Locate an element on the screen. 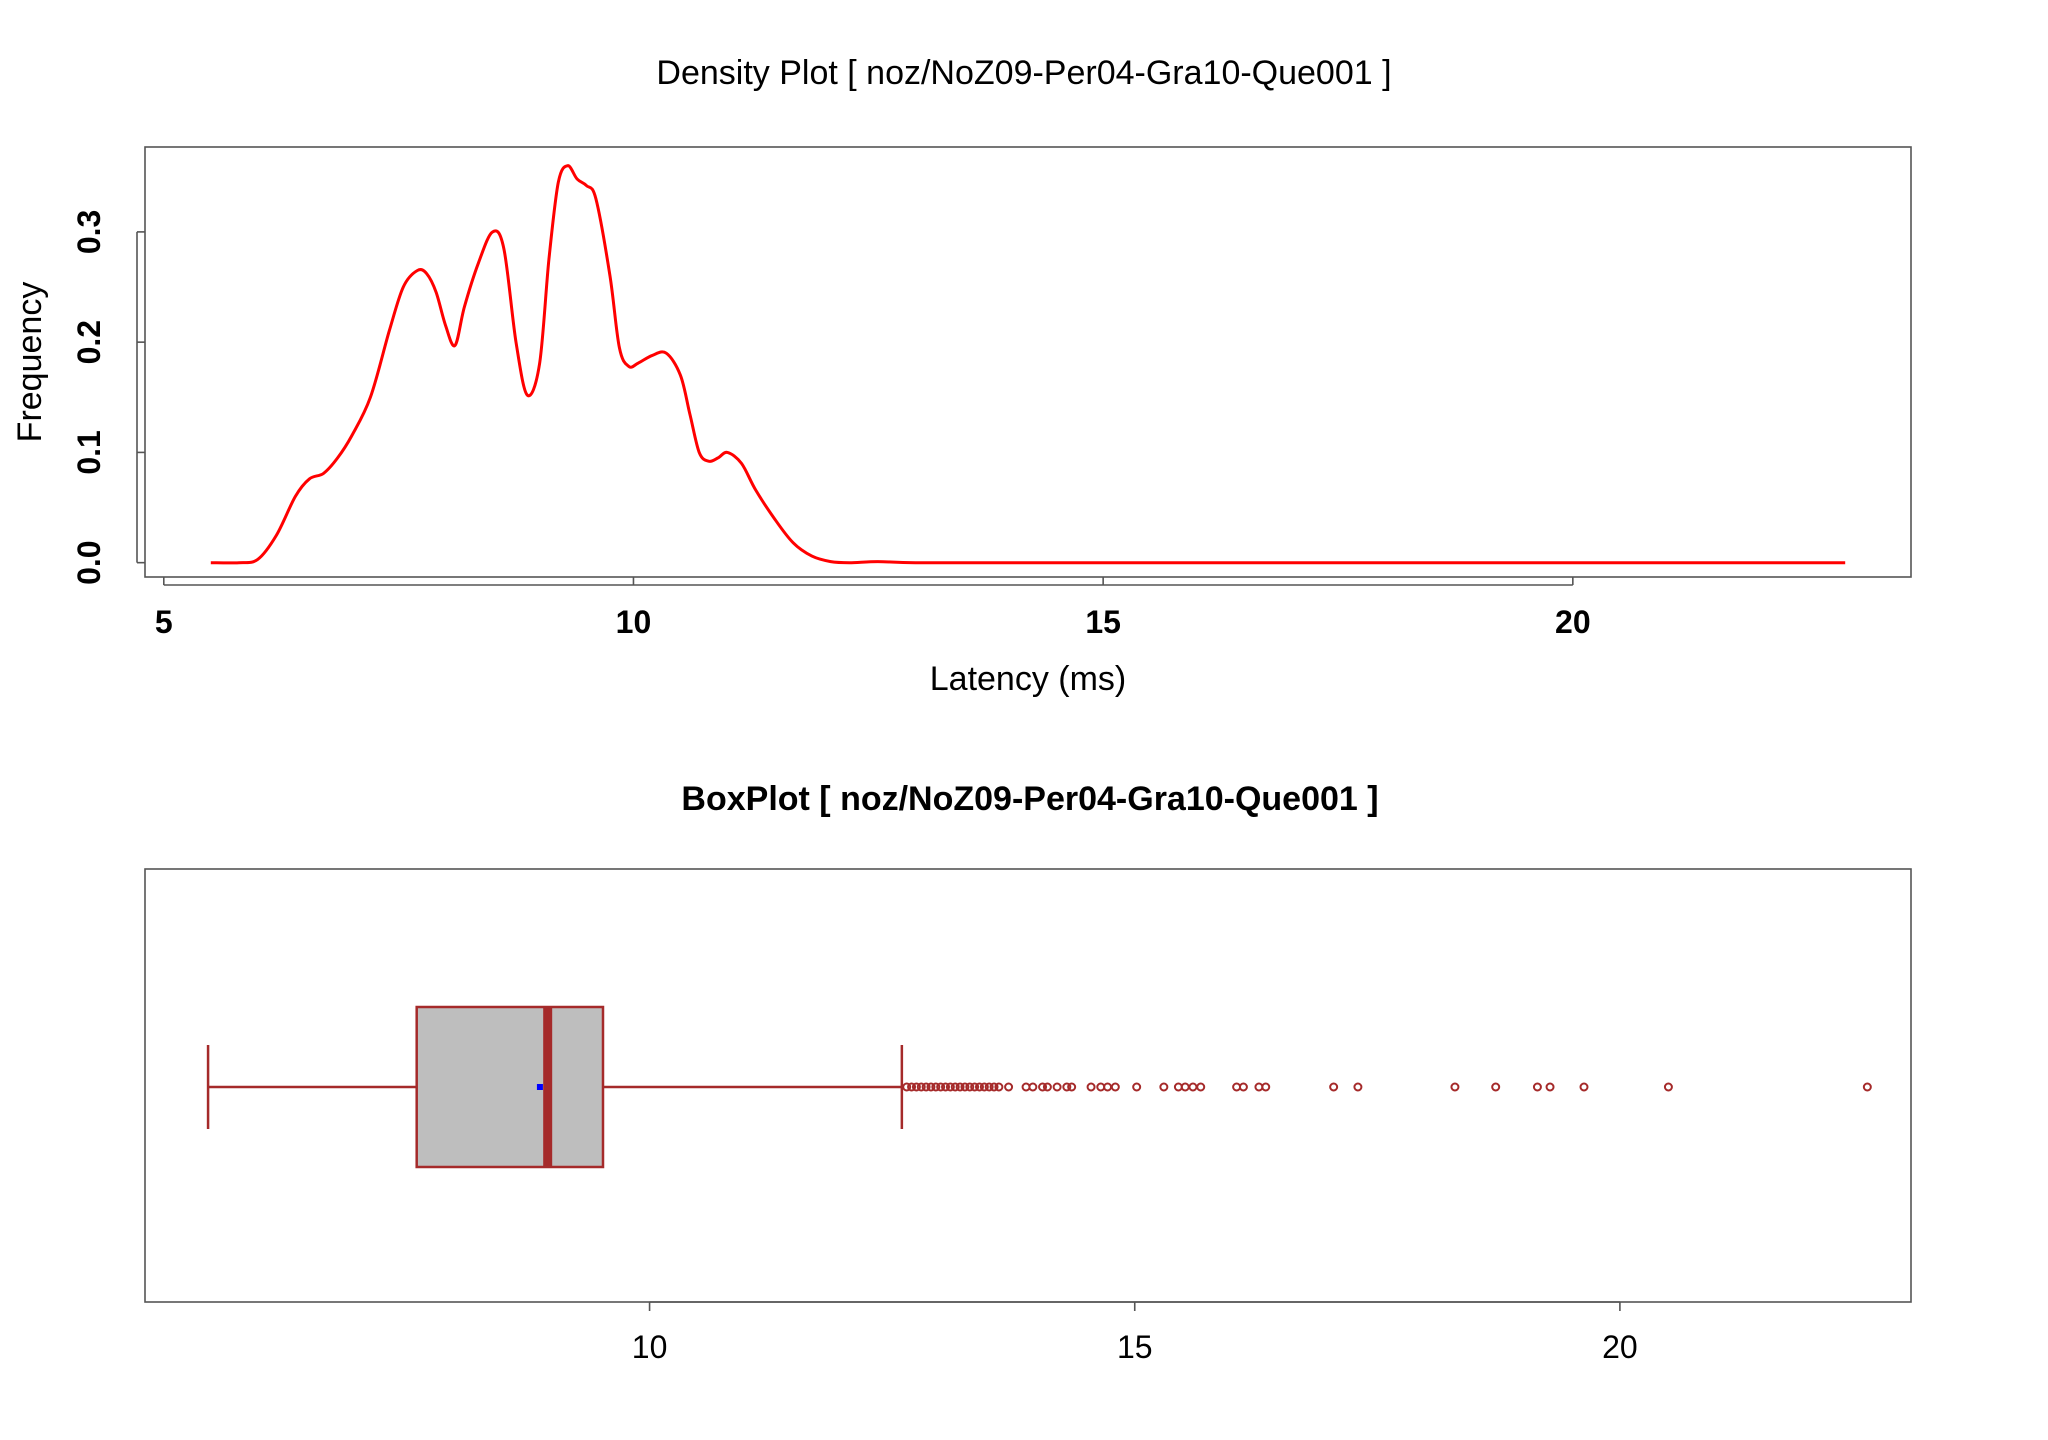 The width and height of the screenshot is (2048, 1440). boxplot-x-axis: 10 15 20 is located at coordinates (1135, 1333).